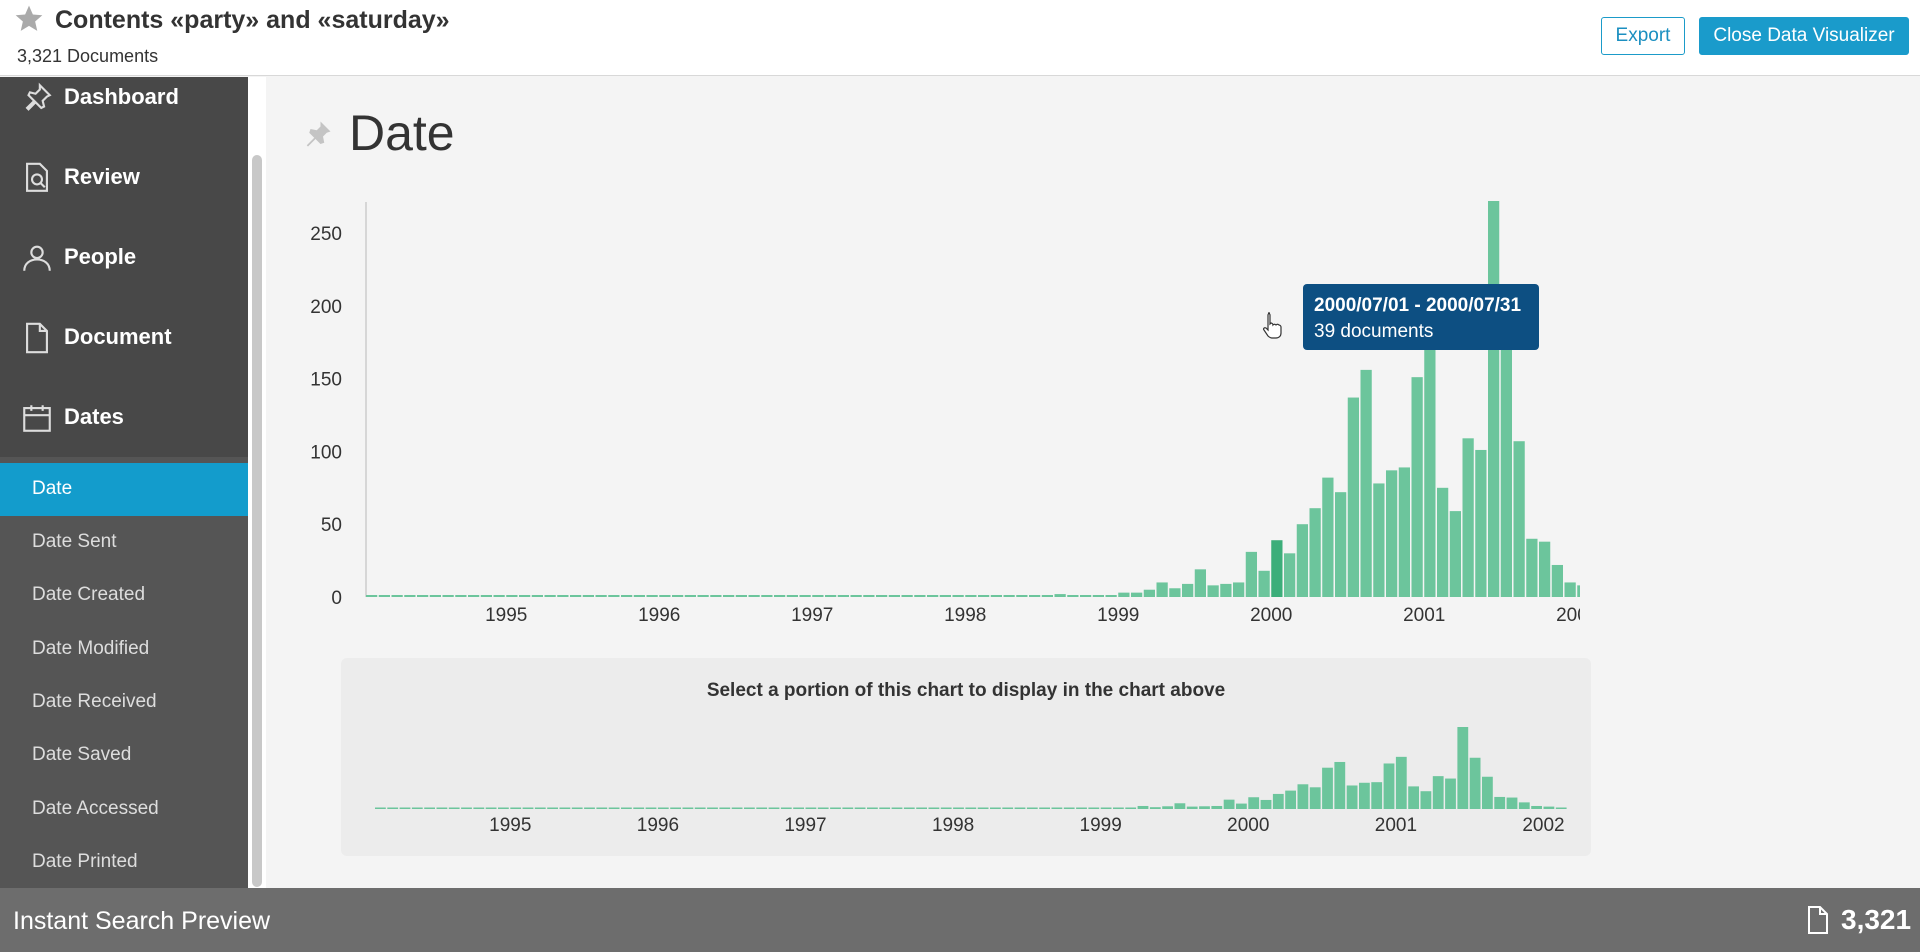 The image size is (1920, 952). I want to click on range-selector-chart: 1995 1996 1997 1998 1999 2000 2001 2002, so click(966, 757).